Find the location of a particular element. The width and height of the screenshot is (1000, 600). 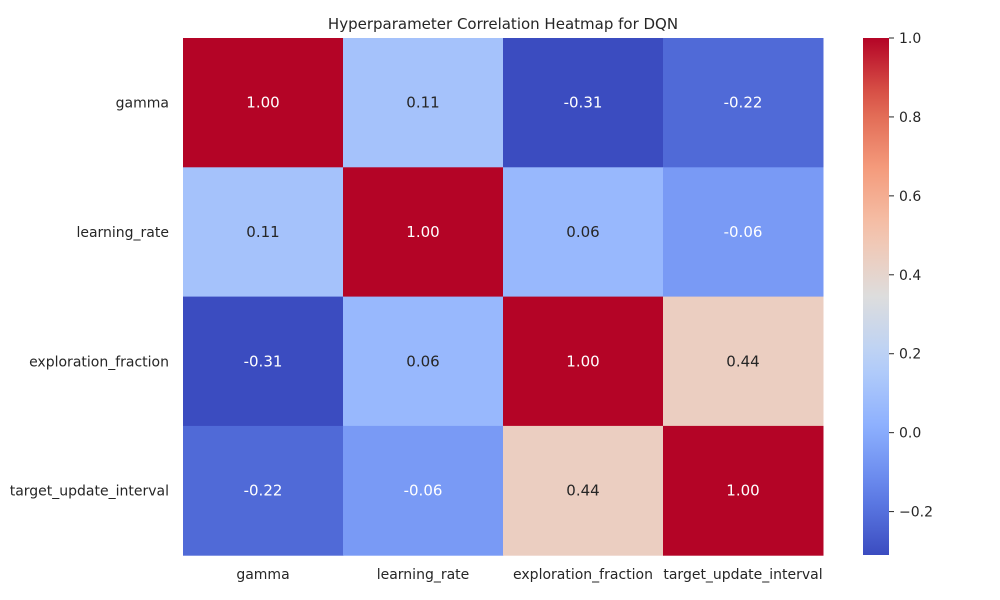

row-tick-label: gamma is located at coordinates (142, 104).